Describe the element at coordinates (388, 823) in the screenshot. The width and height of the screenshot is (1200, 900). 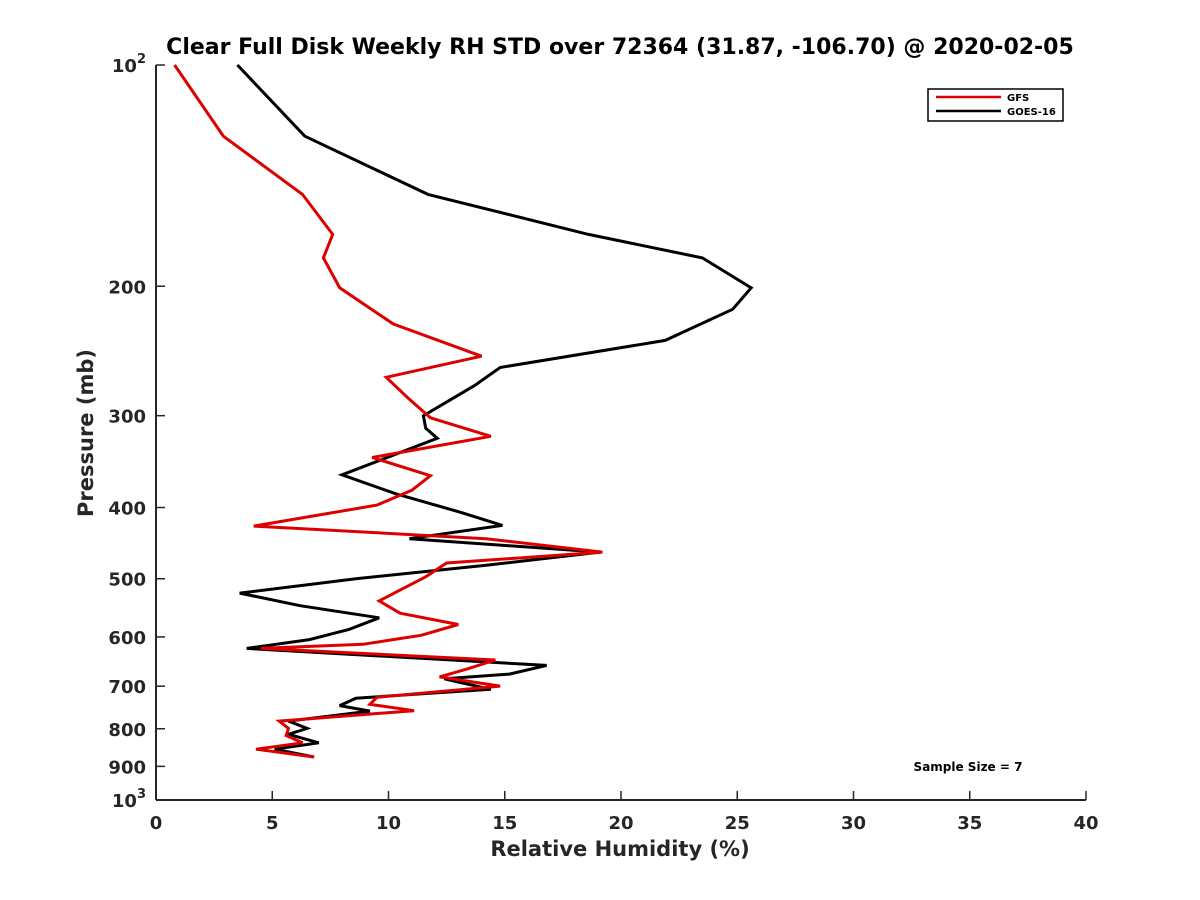
I see `x-tick-label: 10` at that location.